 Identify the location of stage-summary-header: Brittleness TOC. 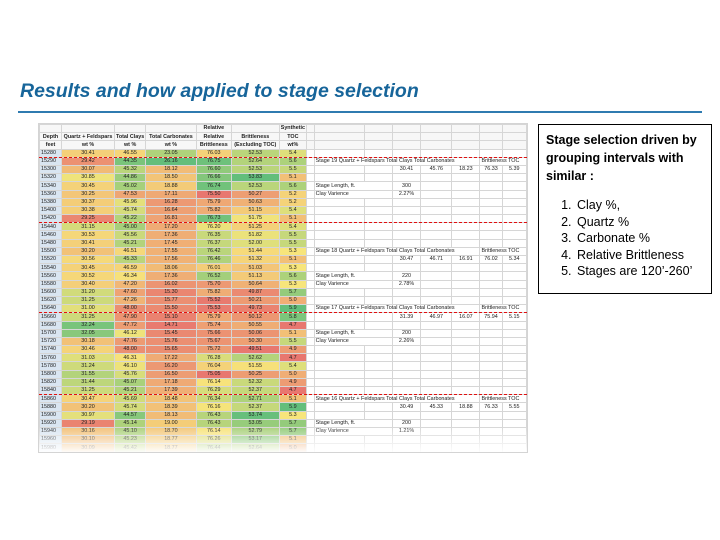
(503, 161).